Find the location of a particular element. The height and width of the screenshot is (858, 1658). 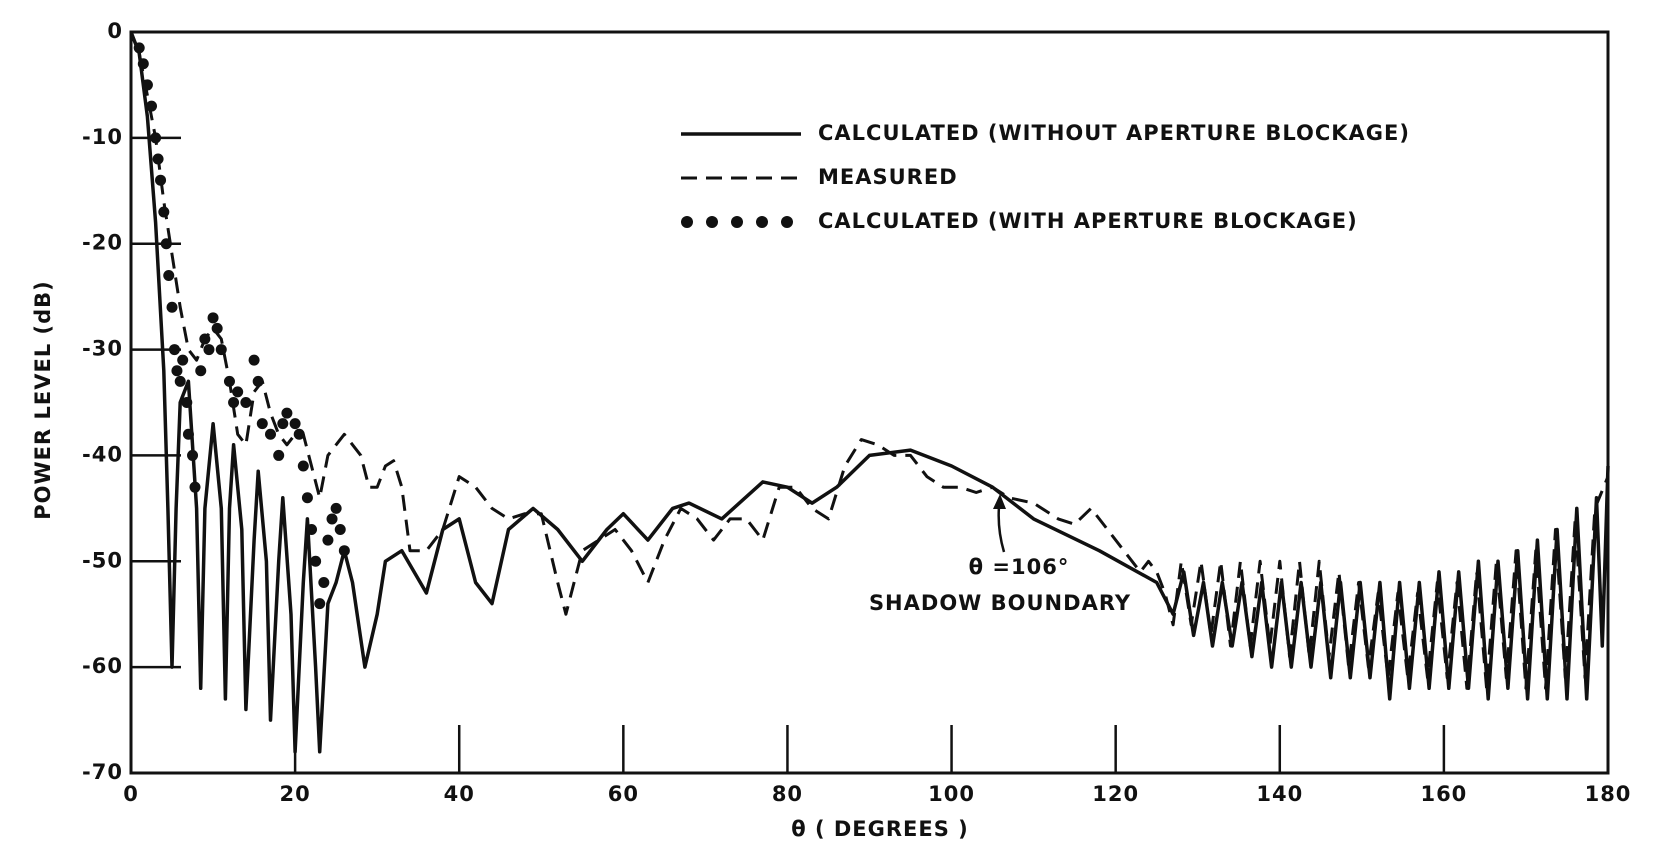

x-tick-label: 100 is located at coordinates (951, 794).